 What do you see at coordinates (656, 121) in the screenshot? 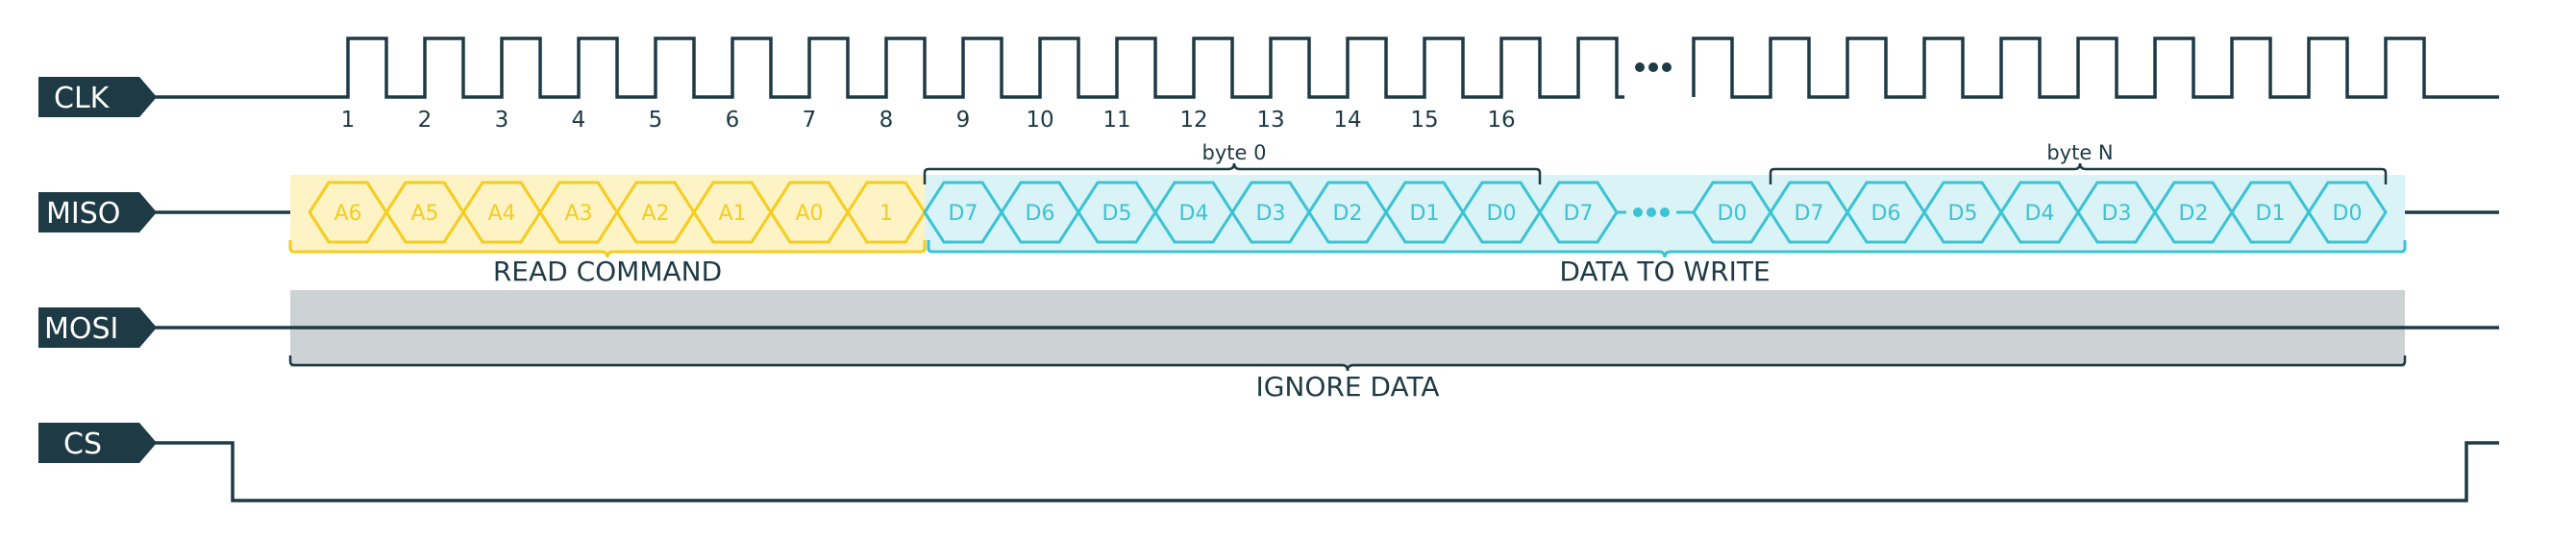
I see `clock-number: 5` at bounding box center [656, 121].